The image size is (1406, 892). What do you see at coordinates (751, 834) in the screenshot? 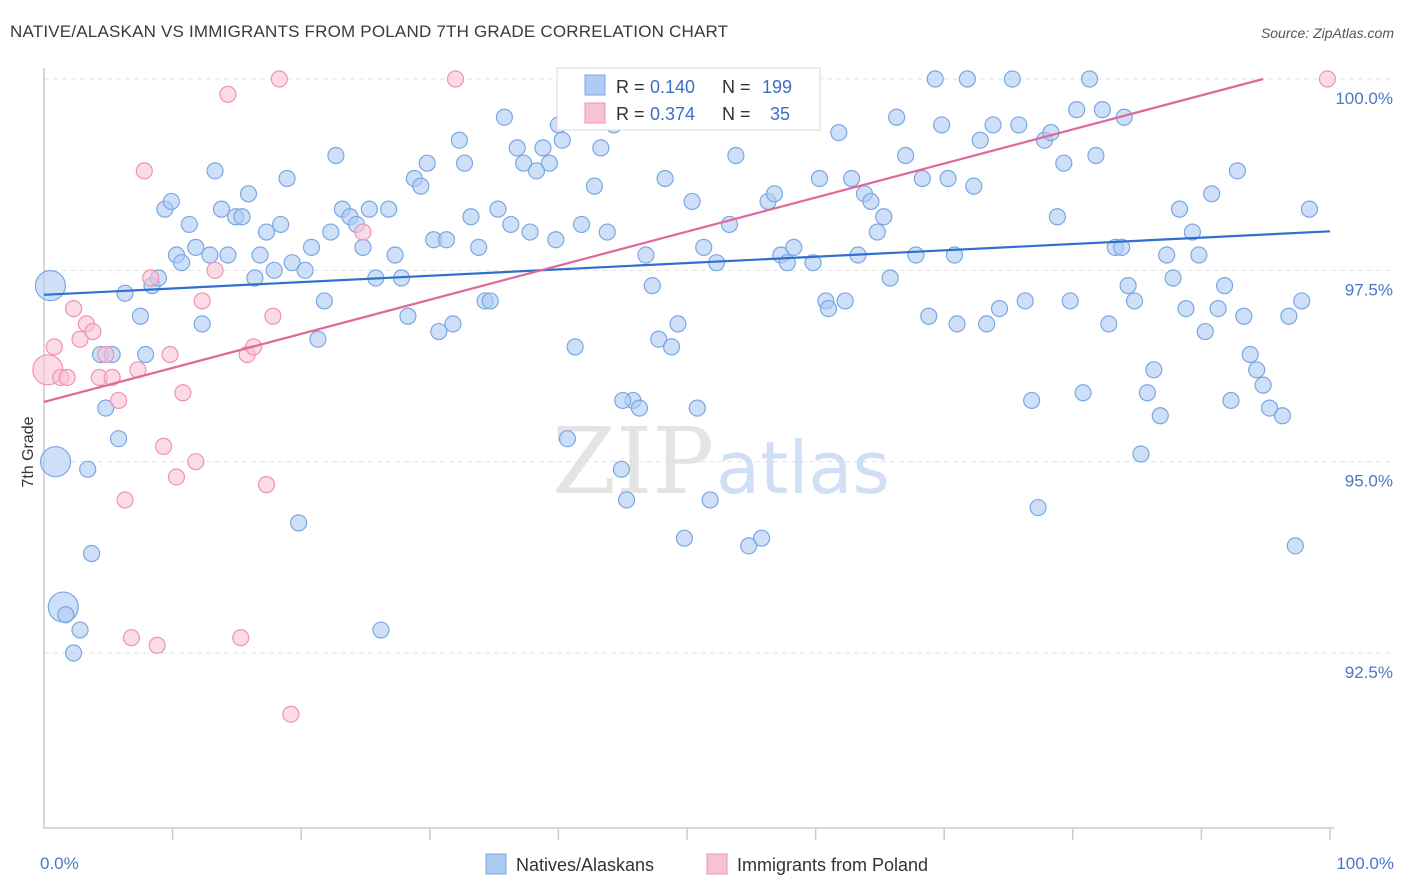
I see `x-ticks` at bounding box center [751, 834].